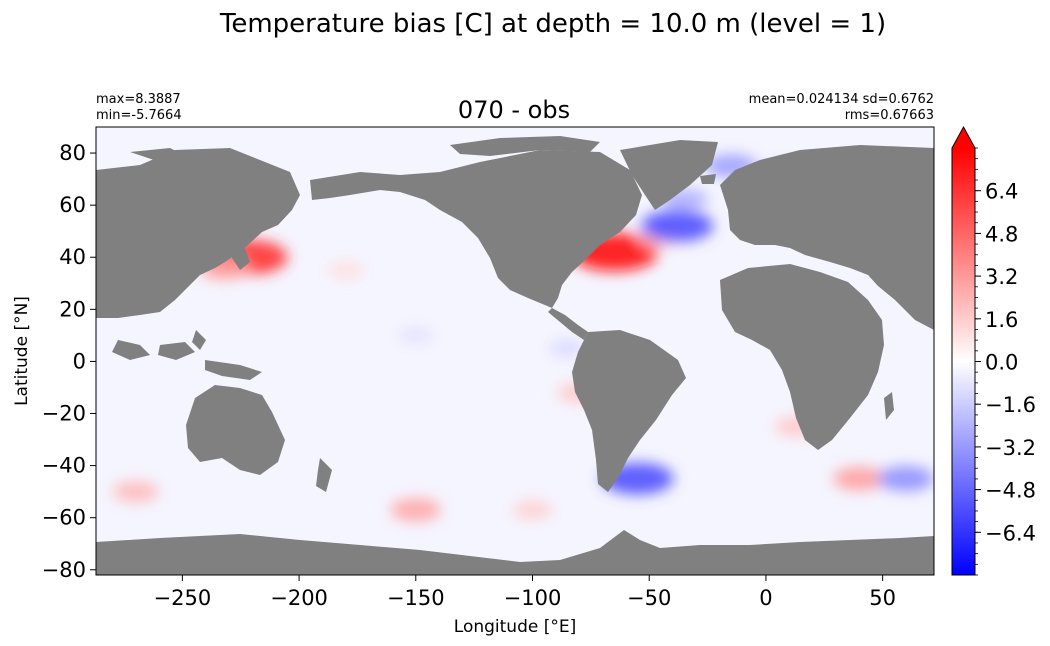 The height and width of the screenshot is (646, 1050). What do you see at coordinates (841, 99) in the screenshot?
I see `stat-mean-sd: mean=0.024134 sd=0.6762` at bounding box center [841, 99].